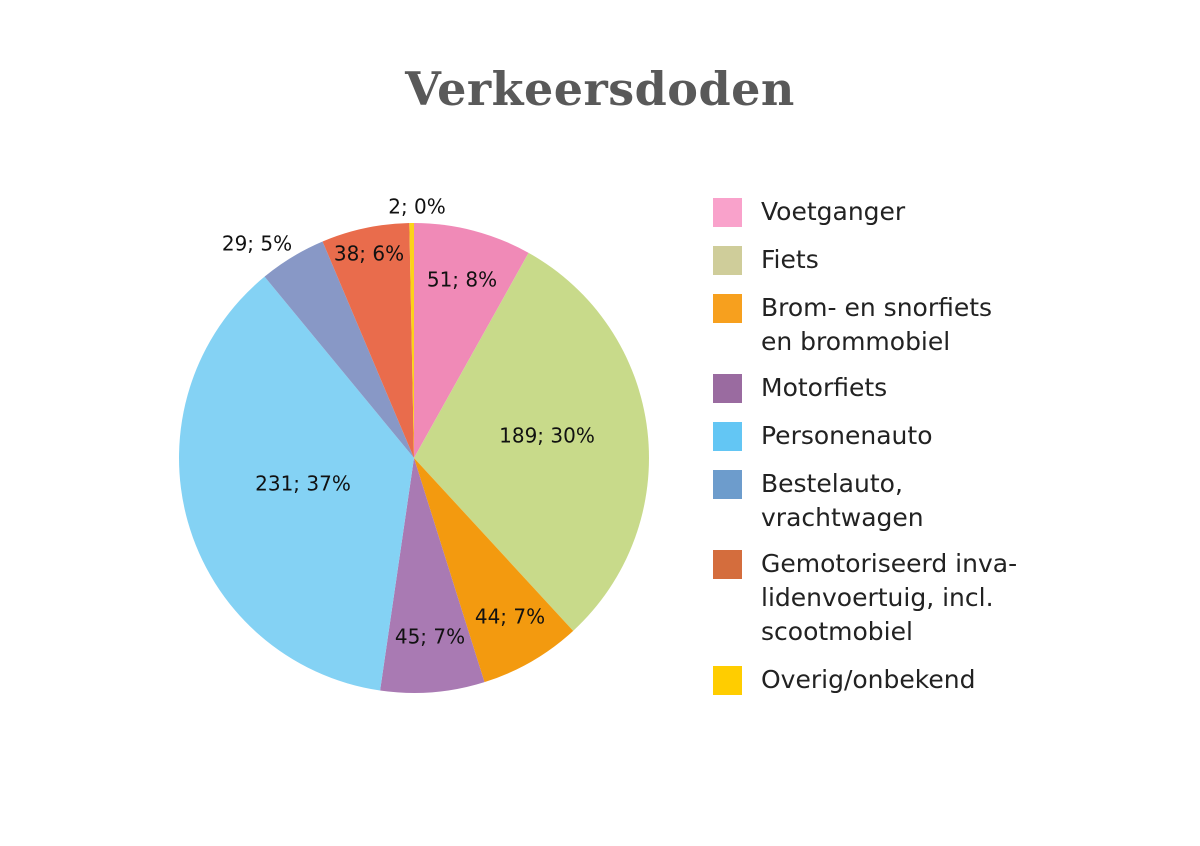 The width and height of the screenshot is (1200, 846). Describe the element at coordinates (856, 341) in the screenshot. I see `legend-label-line: en brommobiel` at that location.